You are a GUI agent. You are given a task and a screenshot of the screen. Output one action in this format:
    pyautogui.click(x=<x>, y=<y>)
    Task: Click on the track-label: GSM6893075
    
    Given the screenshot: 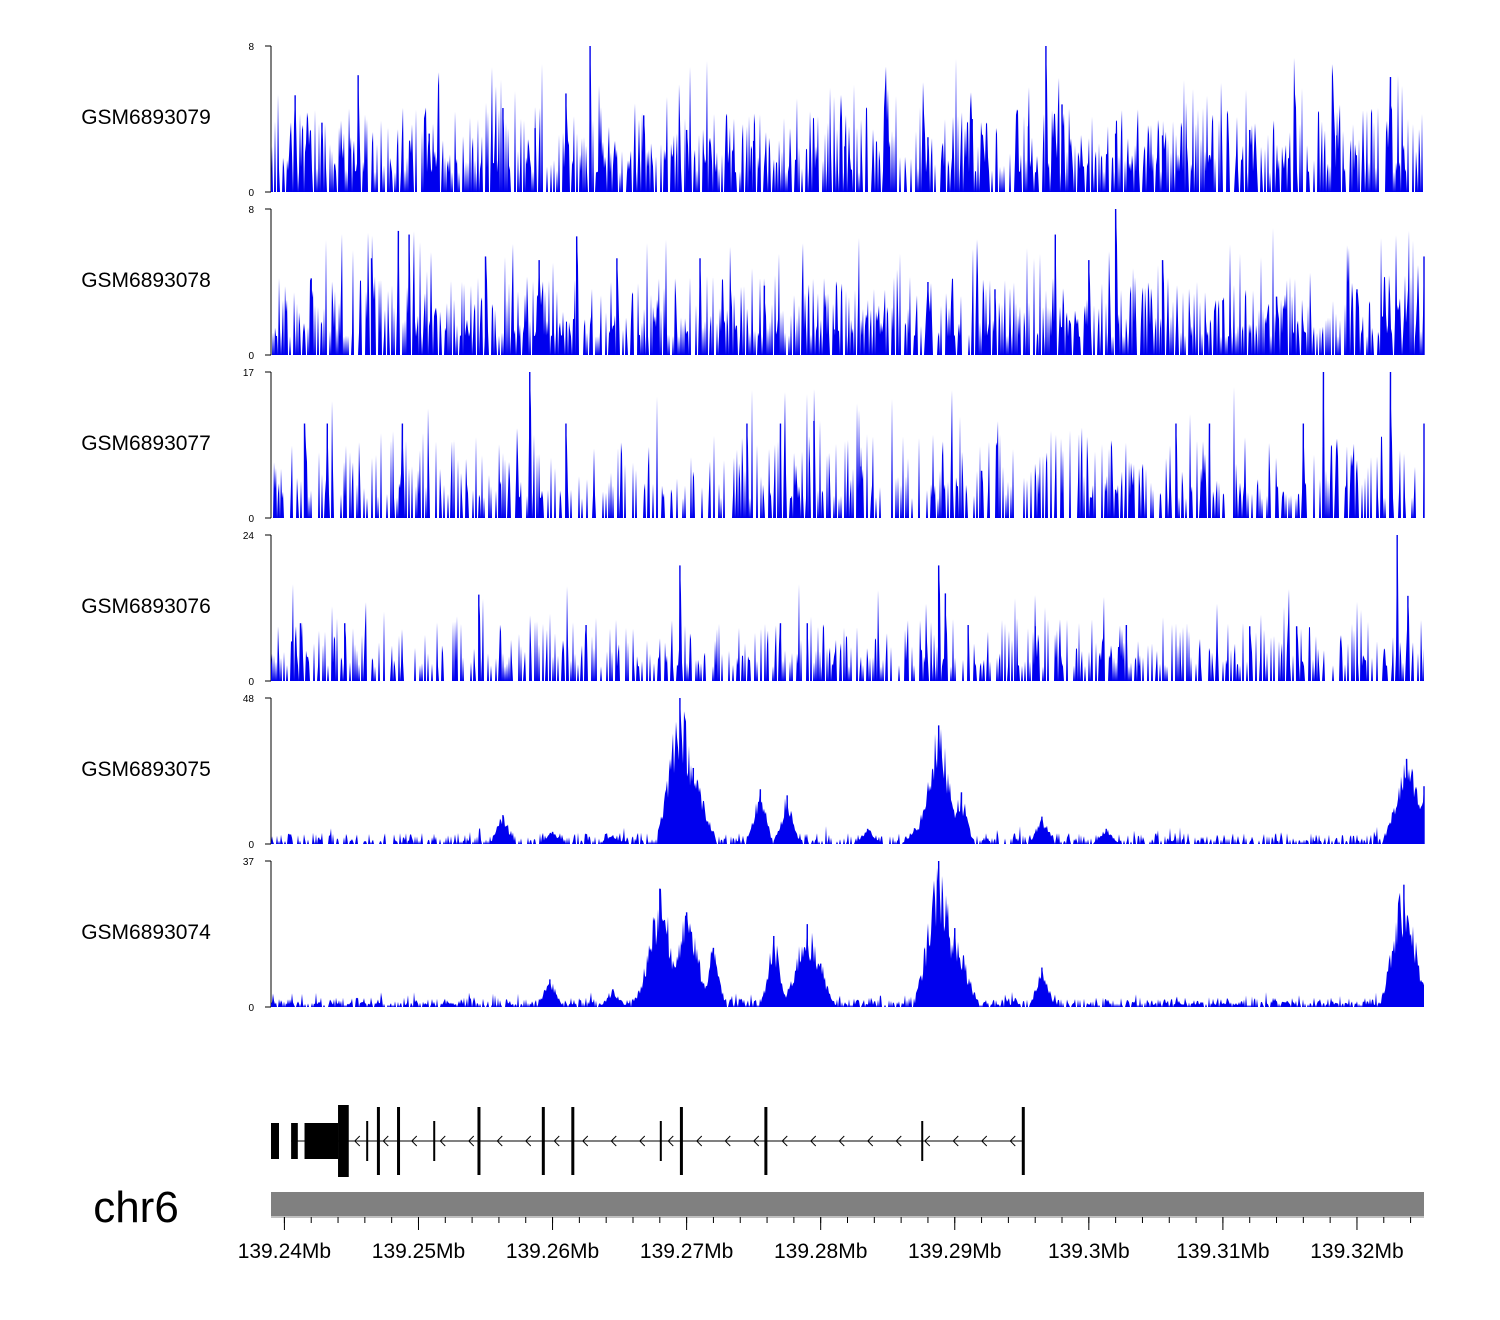 What is the action you would take?
    pyautogui.click(x=146, y=769)
    